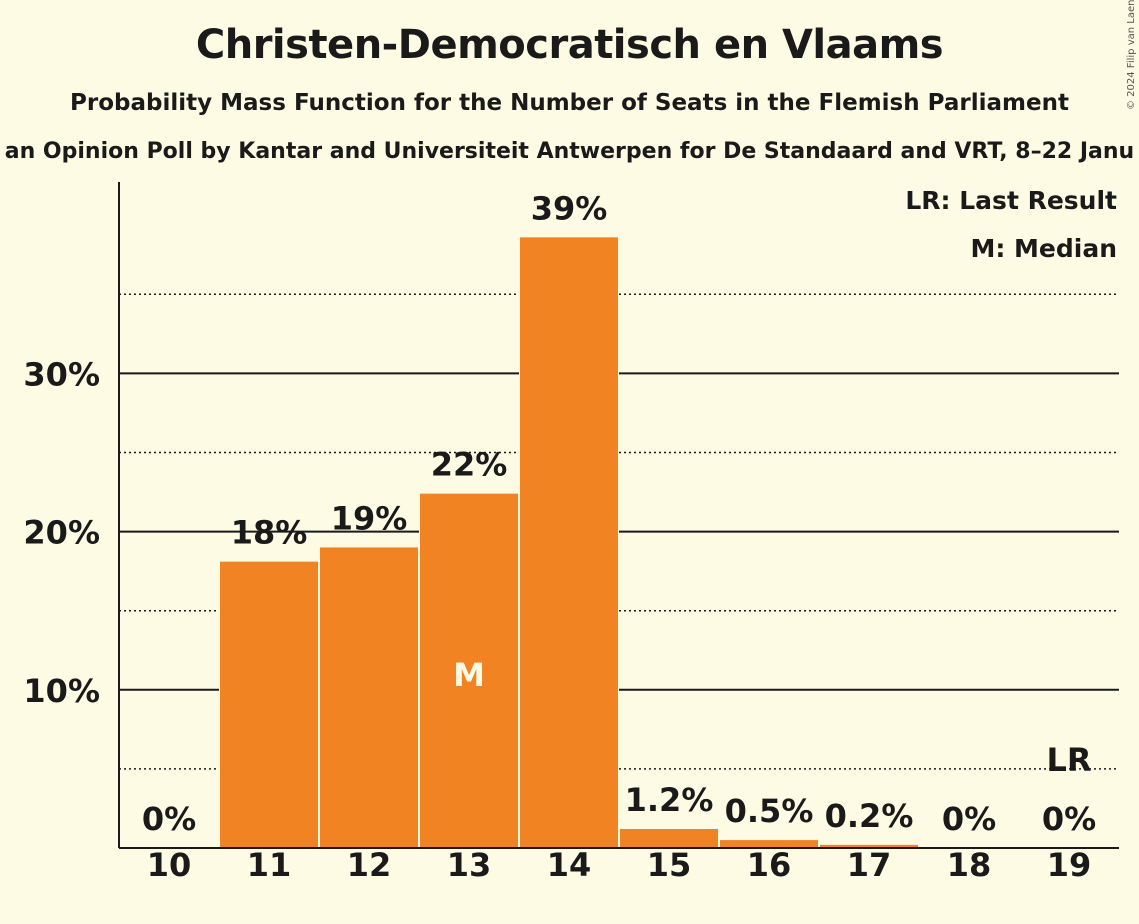 The width and height of the screenshot is (1139, 924). I want to click on bar-value-label: 0.5%, so click(769, 811).